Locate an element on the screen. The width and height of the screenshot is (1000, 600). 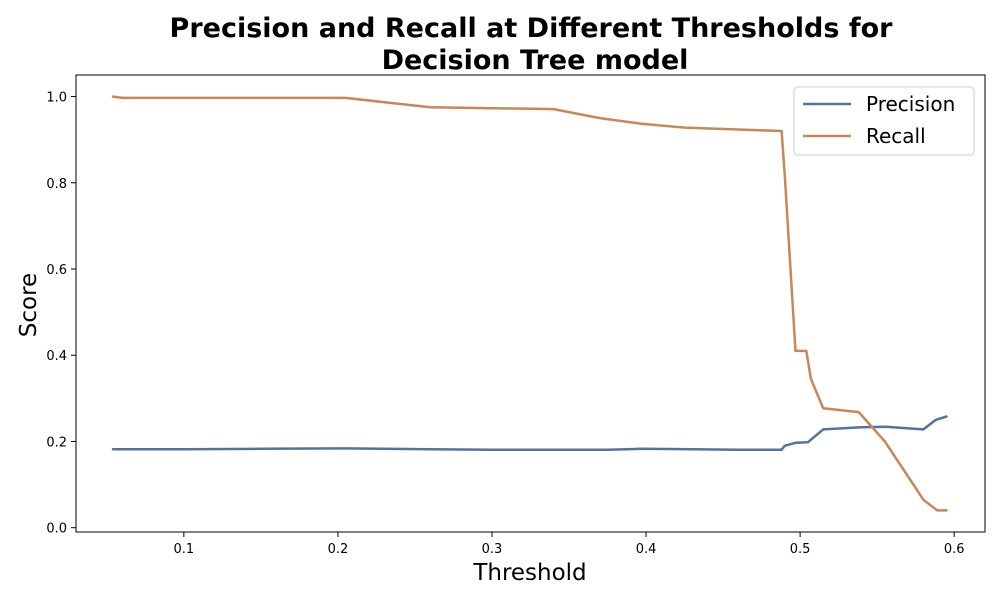
y-tick-label: 0.2 is located at coordinates (56, 442).